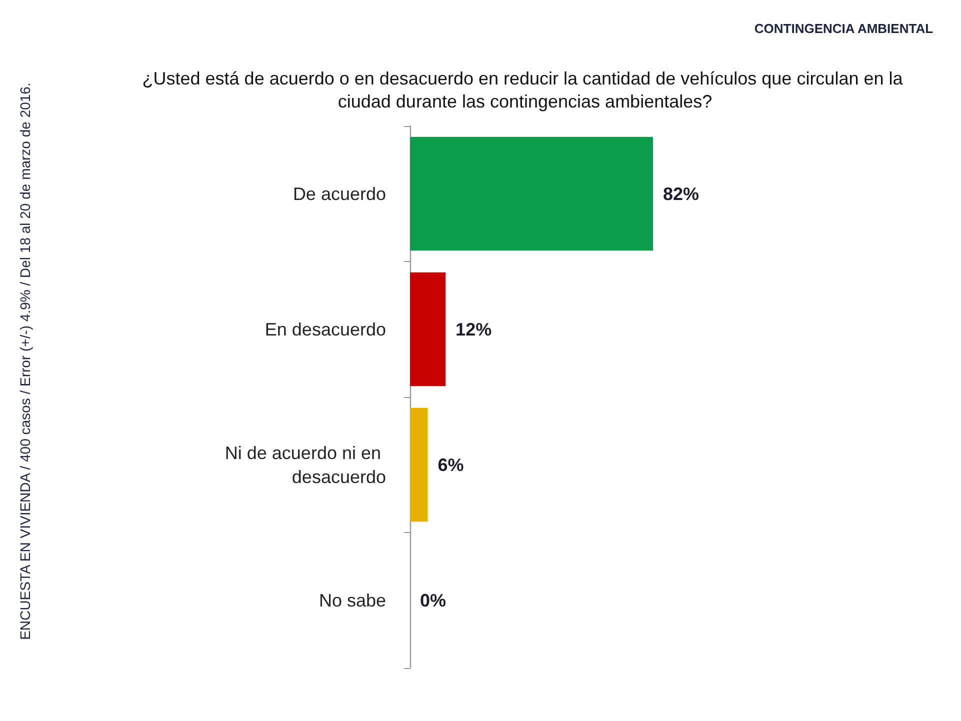  Describe the element at coordinates (325, 329) in the screenshot. I see `y-tick-label: En desacuerdo` at that location.